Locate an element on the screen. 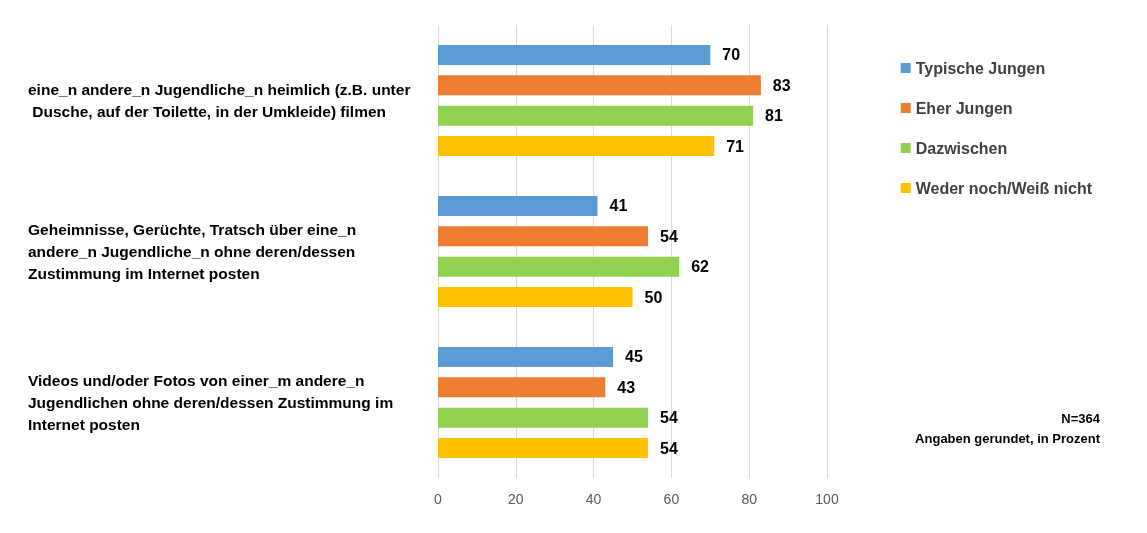  x-tick-label: 60 is located at coordinates (671, 499).